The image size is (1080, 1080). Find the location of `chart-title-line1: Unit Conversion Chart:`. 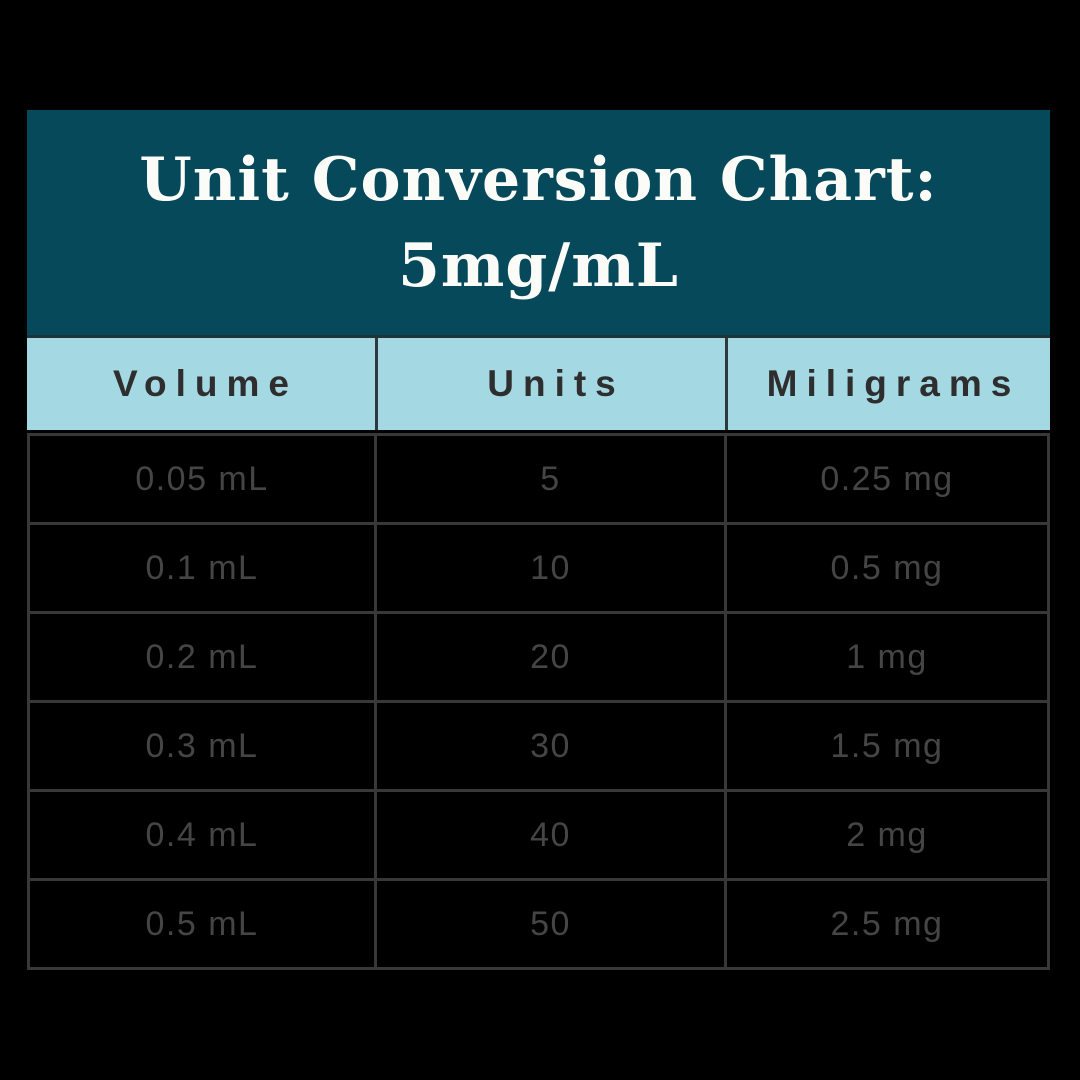

chart-title-line1: Unit Conversion Chart: is located at coordinates (538, 179).